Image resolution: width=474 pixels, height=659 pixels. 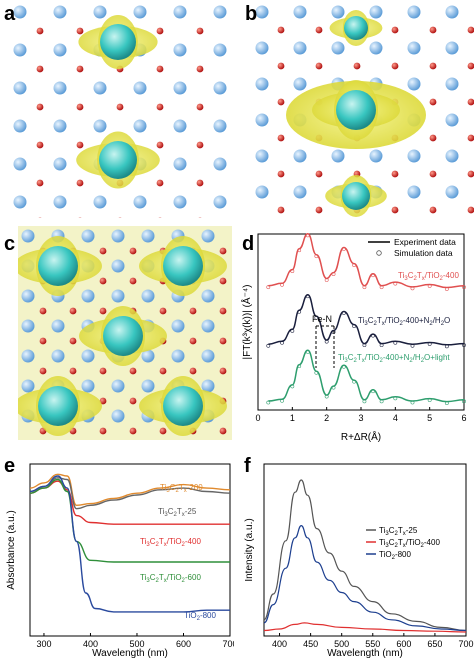 What do you see at coordinates (404, 321) in the screenshot?
I see `series-label-2: Ti3C2Tx/TiO2-400+N2/H2O` at bounding box center [404, 321].